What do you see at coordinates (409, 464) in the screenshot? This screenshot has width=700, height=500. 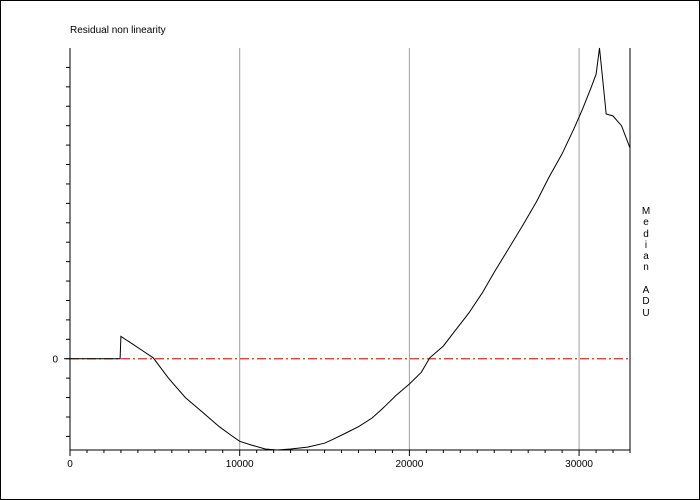 I see `x-tick-label: 20000` at bounding box center [409, 464].